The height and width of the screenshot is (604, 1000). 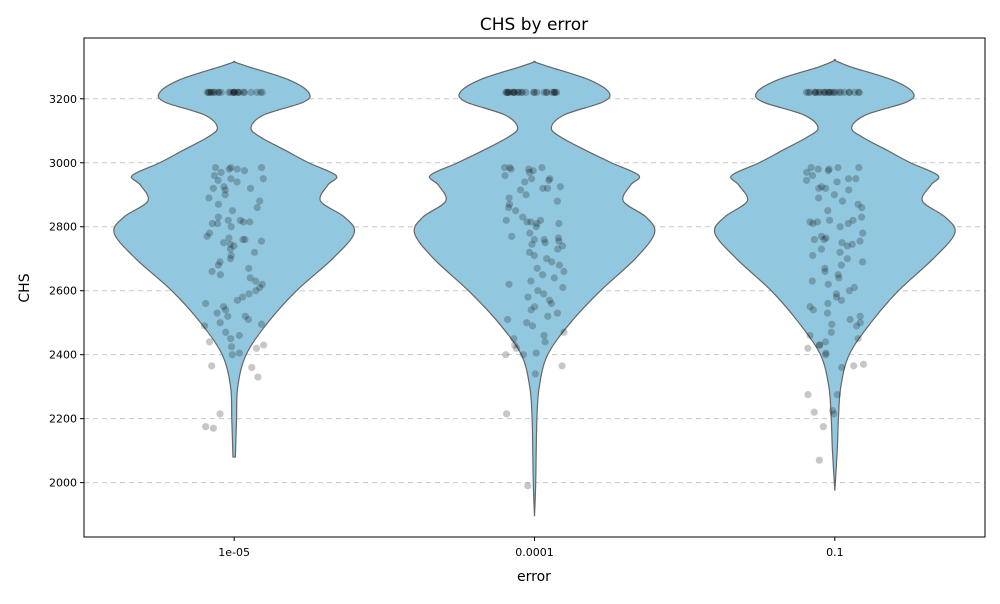 I want to click on x-tick-label: 1e-05, so click(x=234, y=552).